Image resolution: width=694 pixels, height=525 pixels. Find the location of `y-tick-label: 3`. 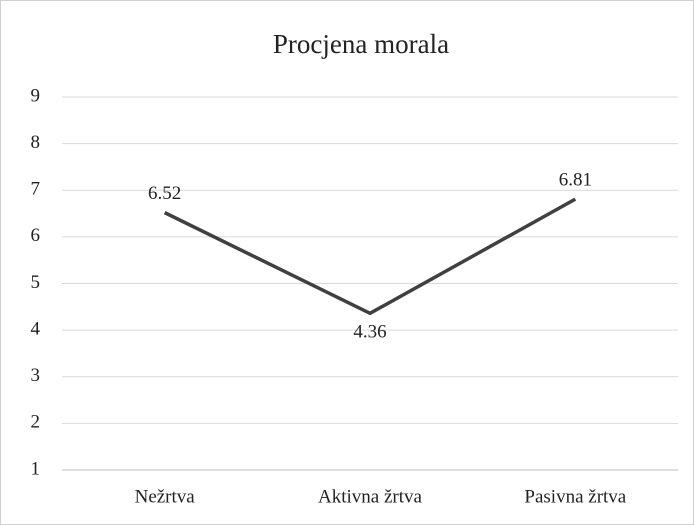

y-tick-label: 3 is located at coordinates (36, 375).